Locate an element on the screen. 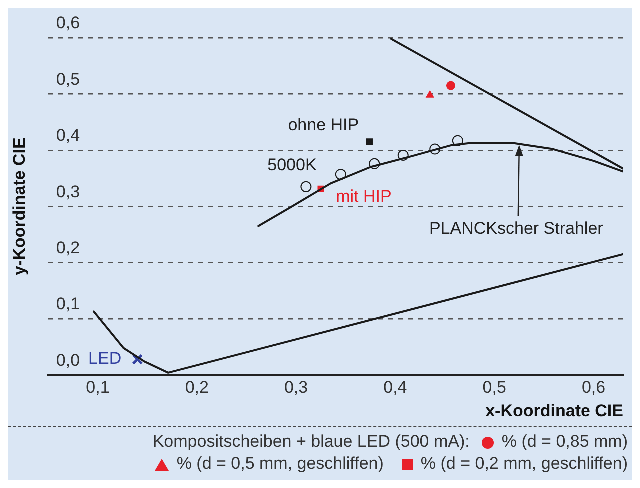 Image resolution: width=640 pixels, height=488 pixels. annotation: LED is located at coordinates (105, 358).